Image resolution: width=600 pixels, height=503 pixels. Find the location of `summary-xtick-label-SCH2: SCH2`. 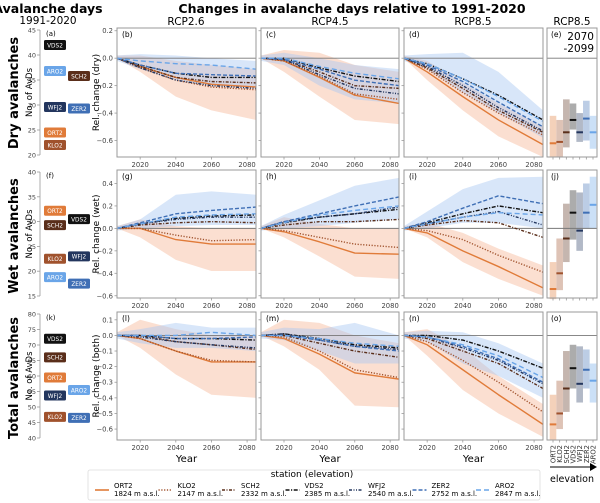

summary-xtick-label-SCH2: SCH2 is located at coordinates (567, 454).